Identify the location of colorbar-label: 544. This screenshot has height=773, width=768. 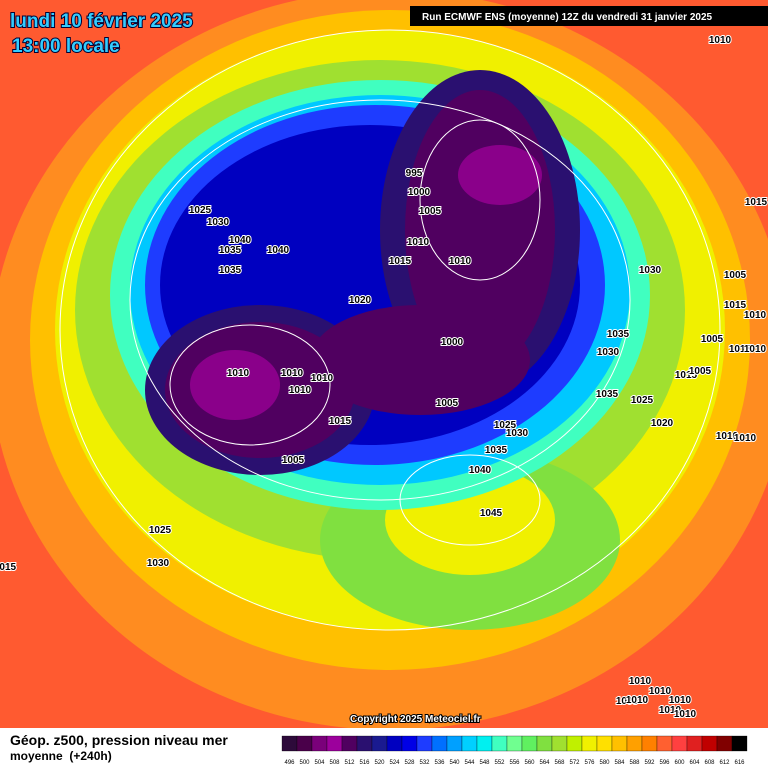
(469, 763).